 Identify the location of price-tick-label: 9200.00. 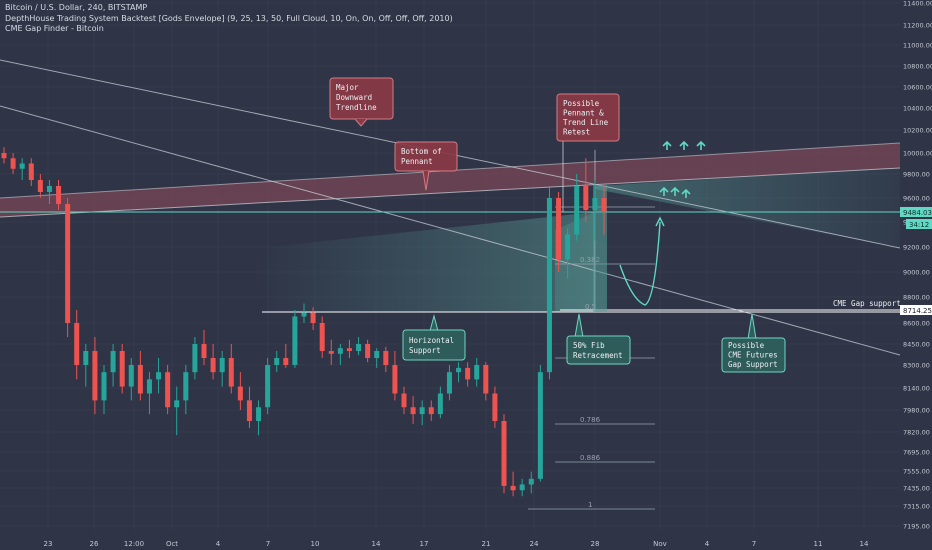
(916, 248).